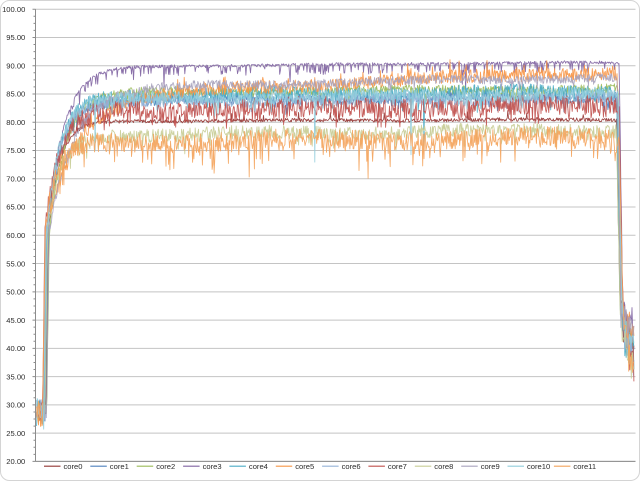 This screenshot has width=640, height=481. Describe the element at coordinates (119, 466) in the screenshot. I see `svg-text: core1` at that location.